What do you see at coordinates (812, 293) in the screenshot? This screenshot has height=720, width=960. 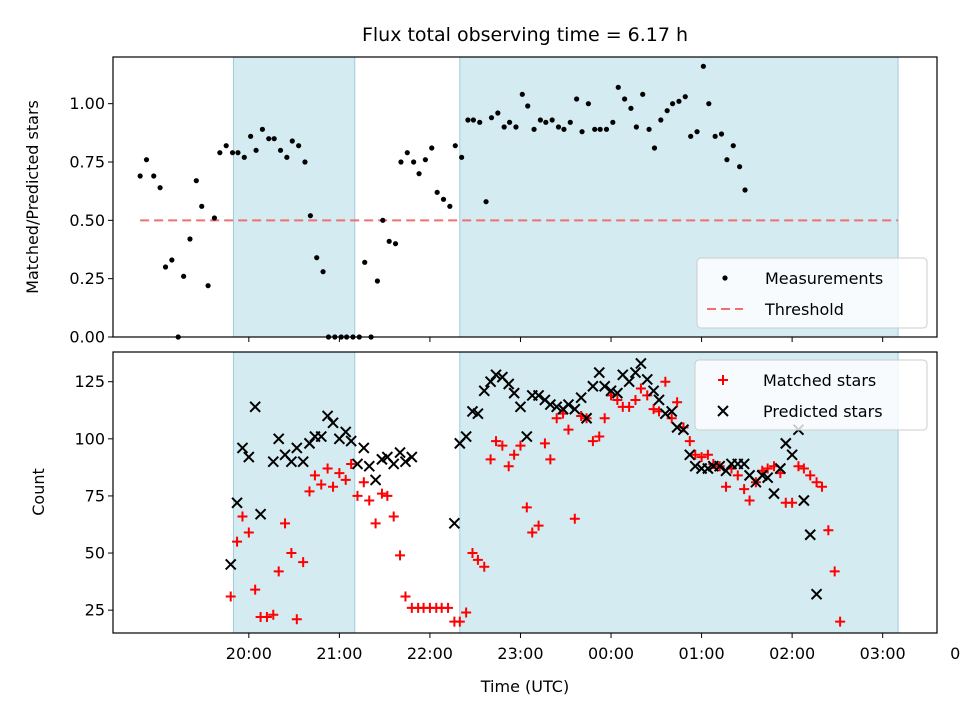 I see `legend-box` at bounding box center [812, 293].